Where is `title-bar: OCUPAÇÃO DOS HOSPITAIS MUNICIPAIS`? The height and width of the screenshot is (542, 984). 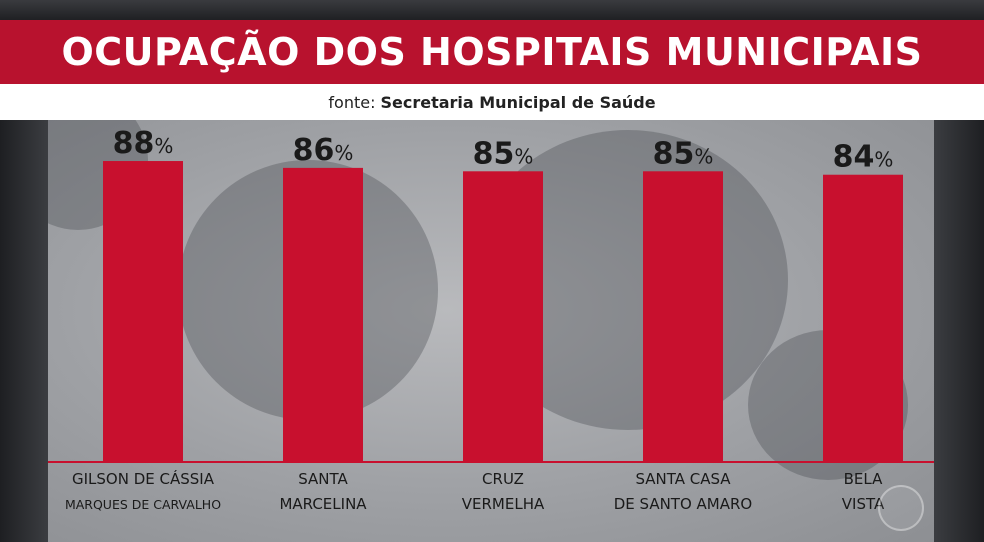 title-bar: OCUPAÇÃO DOS HOSPITAIS MUNICIPAIS is located at coordinates (492, 52).